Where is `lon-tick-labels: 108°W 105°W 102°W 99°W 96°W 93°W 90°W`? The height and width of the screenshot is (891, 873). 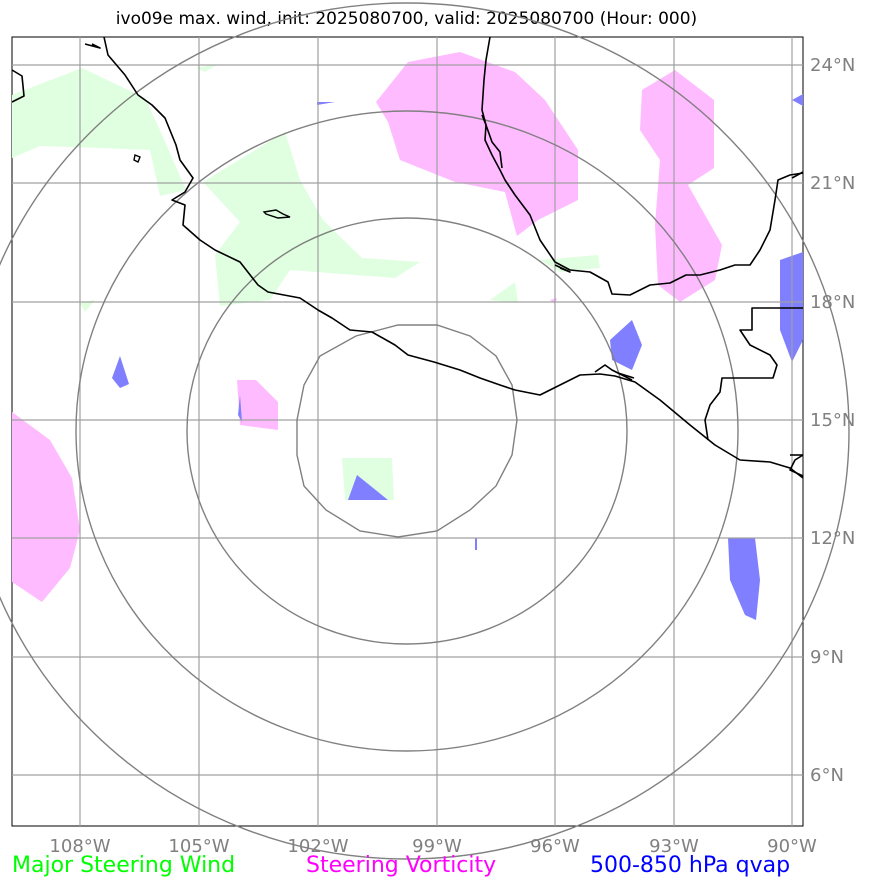 lon-tick-labels: 108°W 105°W 102°W 99°W 96°W 93°W 90°W is located at coordinates (433, 846).